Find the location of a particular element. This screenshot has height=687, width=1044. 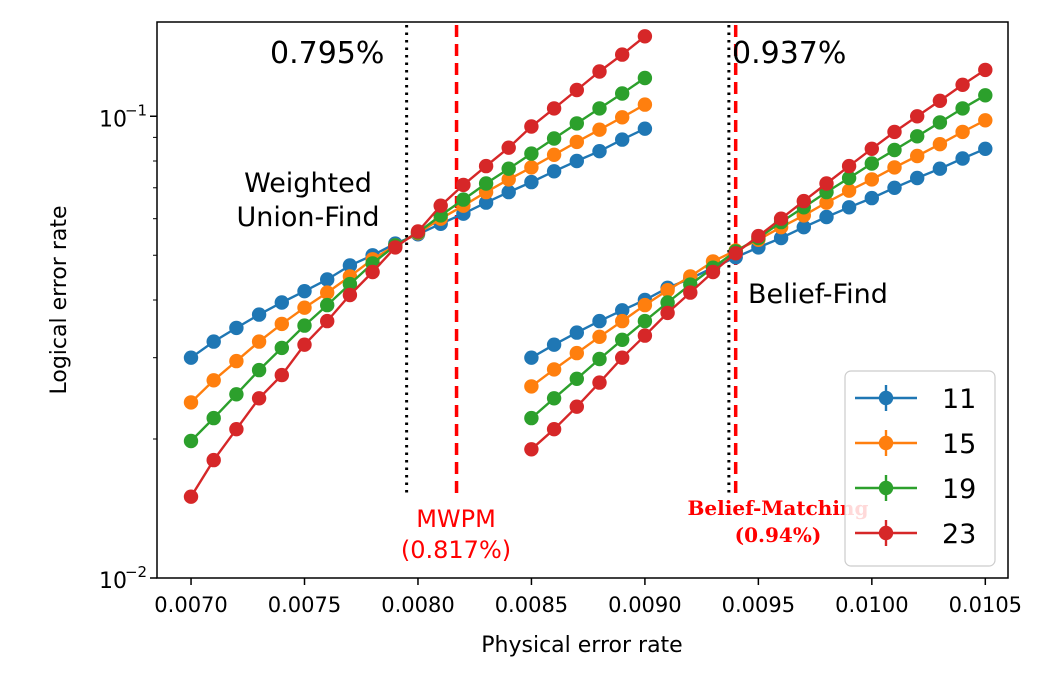

legend-label-23: 23 is located at coordinates (959, 534).